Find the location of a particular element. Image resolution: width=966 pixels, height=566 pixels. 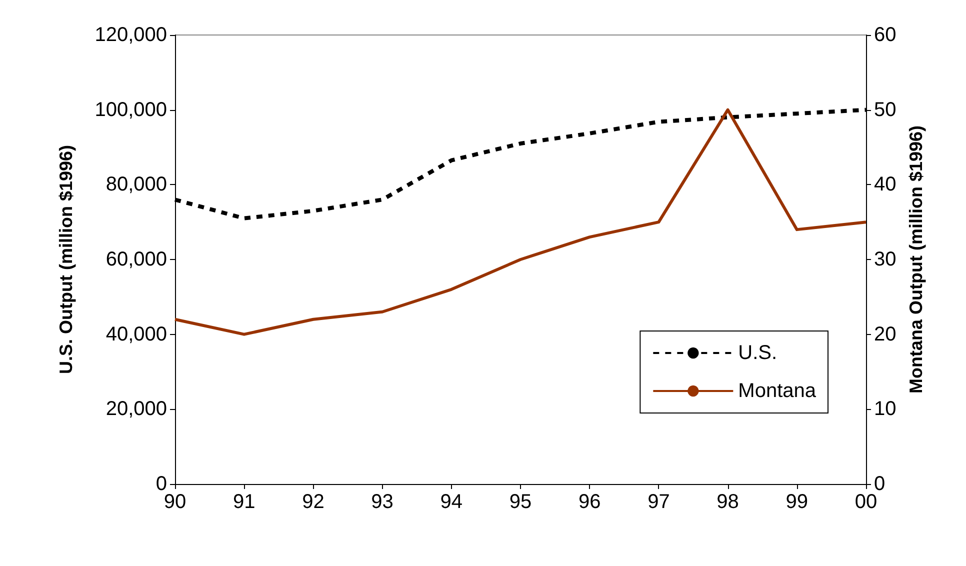

x-tick-label: 97 is located at coordinates (659, 502).